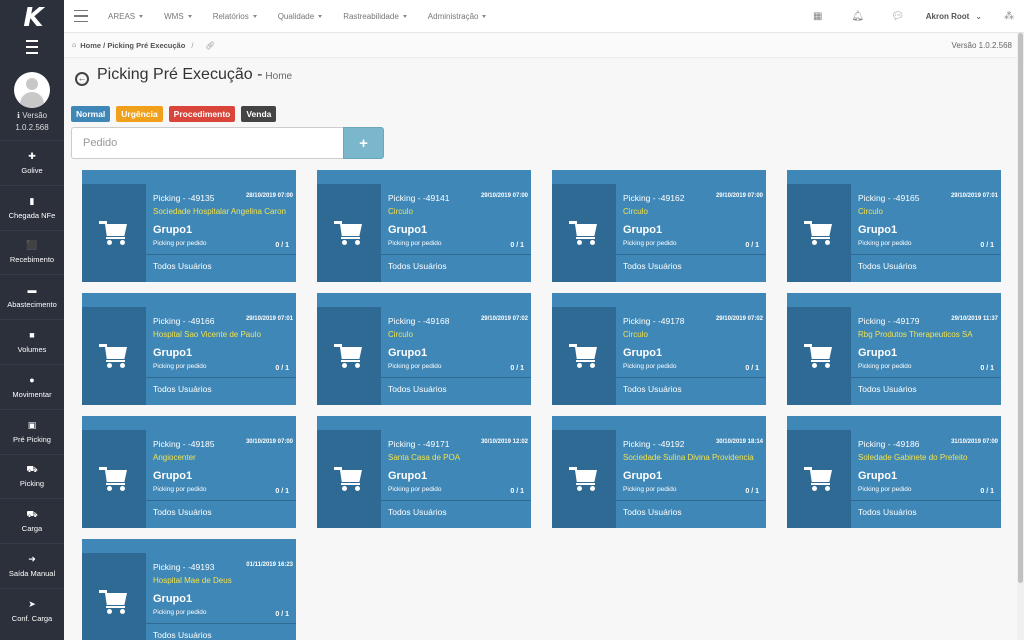  What do you see at coordinates (858, 16) in the screenshot?
I see `bell-icon: 🔔︎` at bounding box center [858, 16].